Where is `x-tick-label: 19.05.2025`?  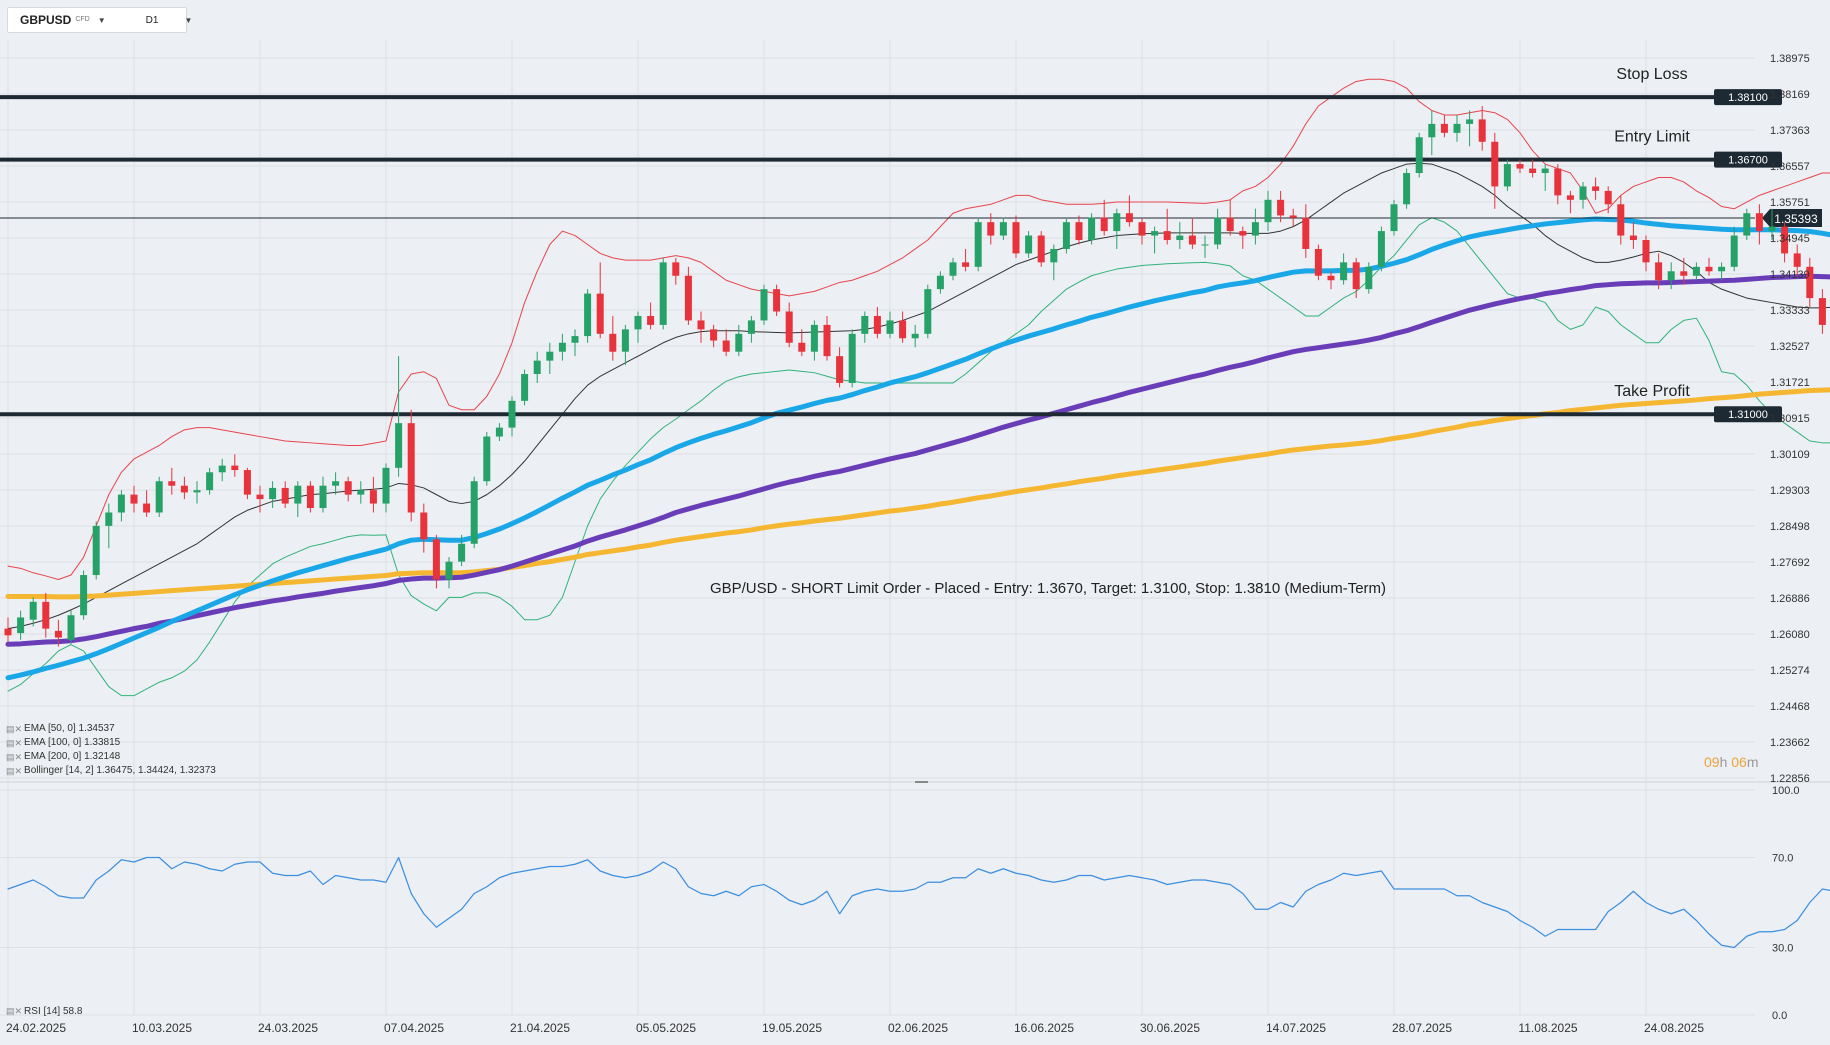
x-tick-label: 19.05.2025 is located at coordinates (792, 1028).